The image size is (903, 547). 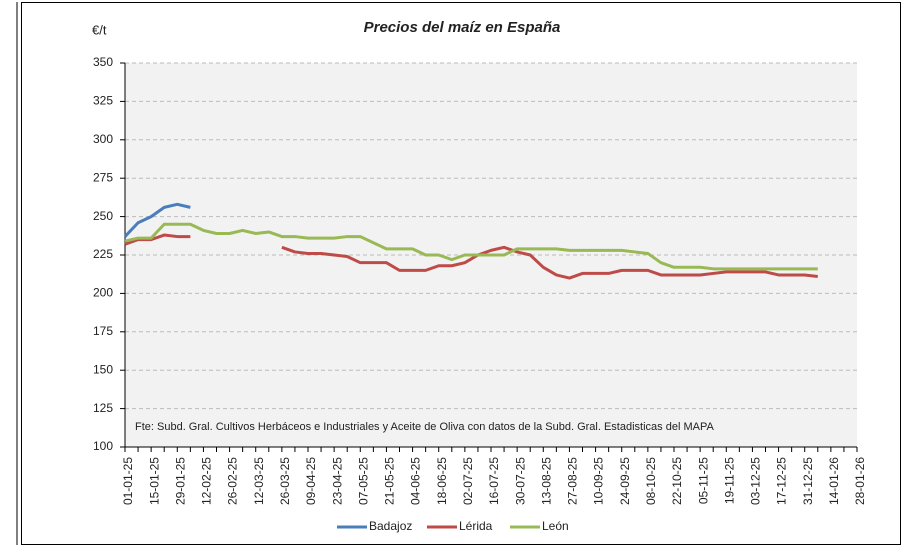 I want to click on y-tick-label: 175, so click(x=103, y=331).